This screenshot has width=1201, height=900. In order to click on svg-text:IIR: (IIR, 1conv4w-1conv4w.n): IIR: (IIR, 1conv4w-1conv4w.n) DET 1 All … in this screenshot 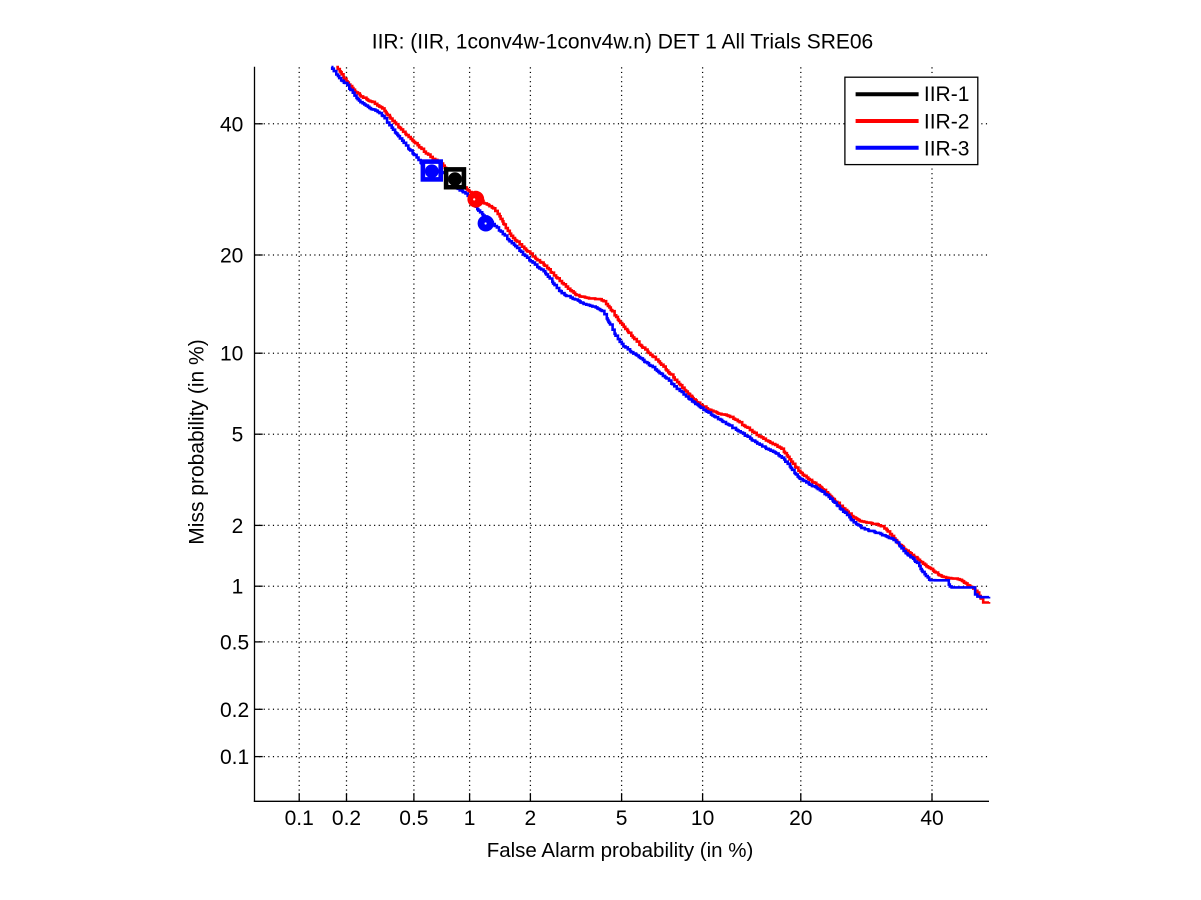, I will do `click(622, 41)`.